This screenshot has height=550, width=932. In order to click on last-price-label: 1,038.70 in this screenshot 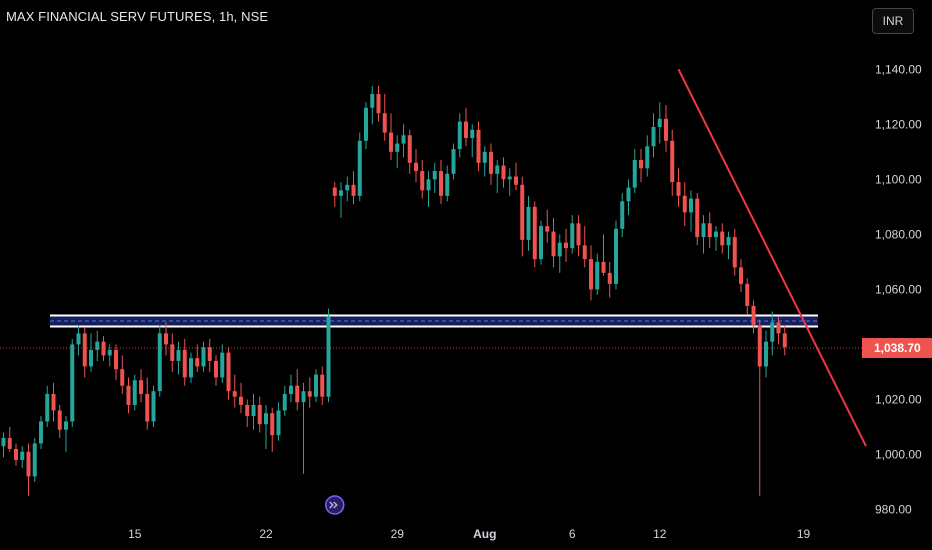, I will do `click(897, 348)`.